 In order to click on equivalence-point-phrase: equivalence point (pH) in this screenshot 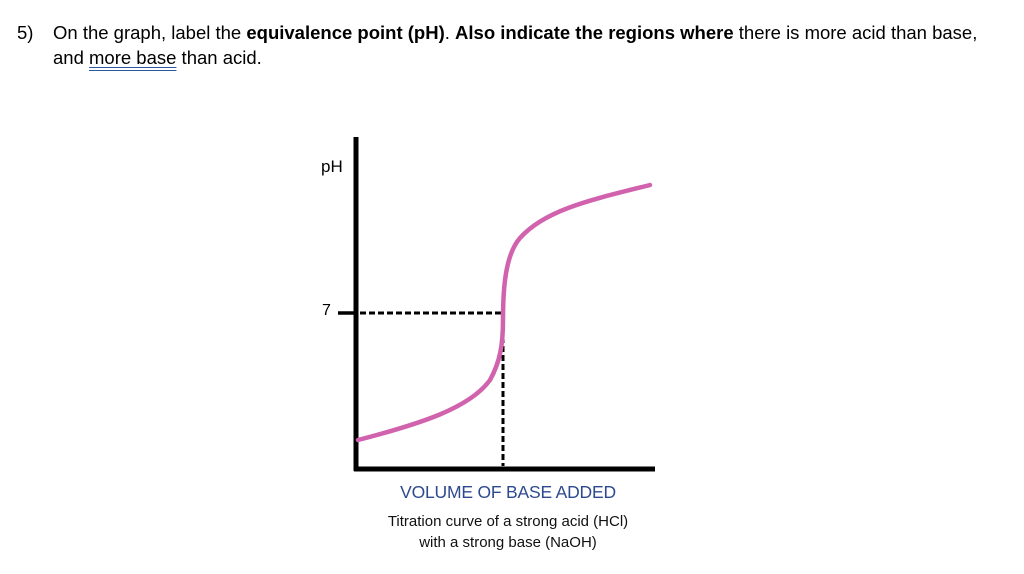, I will do `click(345, 32)`.